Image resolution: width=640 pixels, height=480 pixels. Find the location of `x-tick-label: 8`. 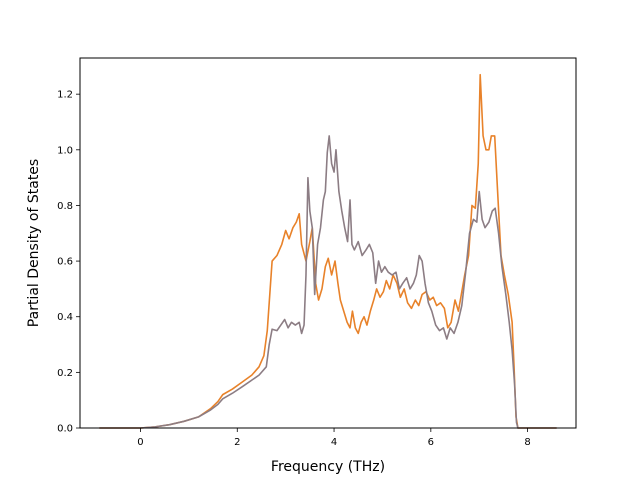

x-tick-label: 8 is located at coordinates (527, 442).